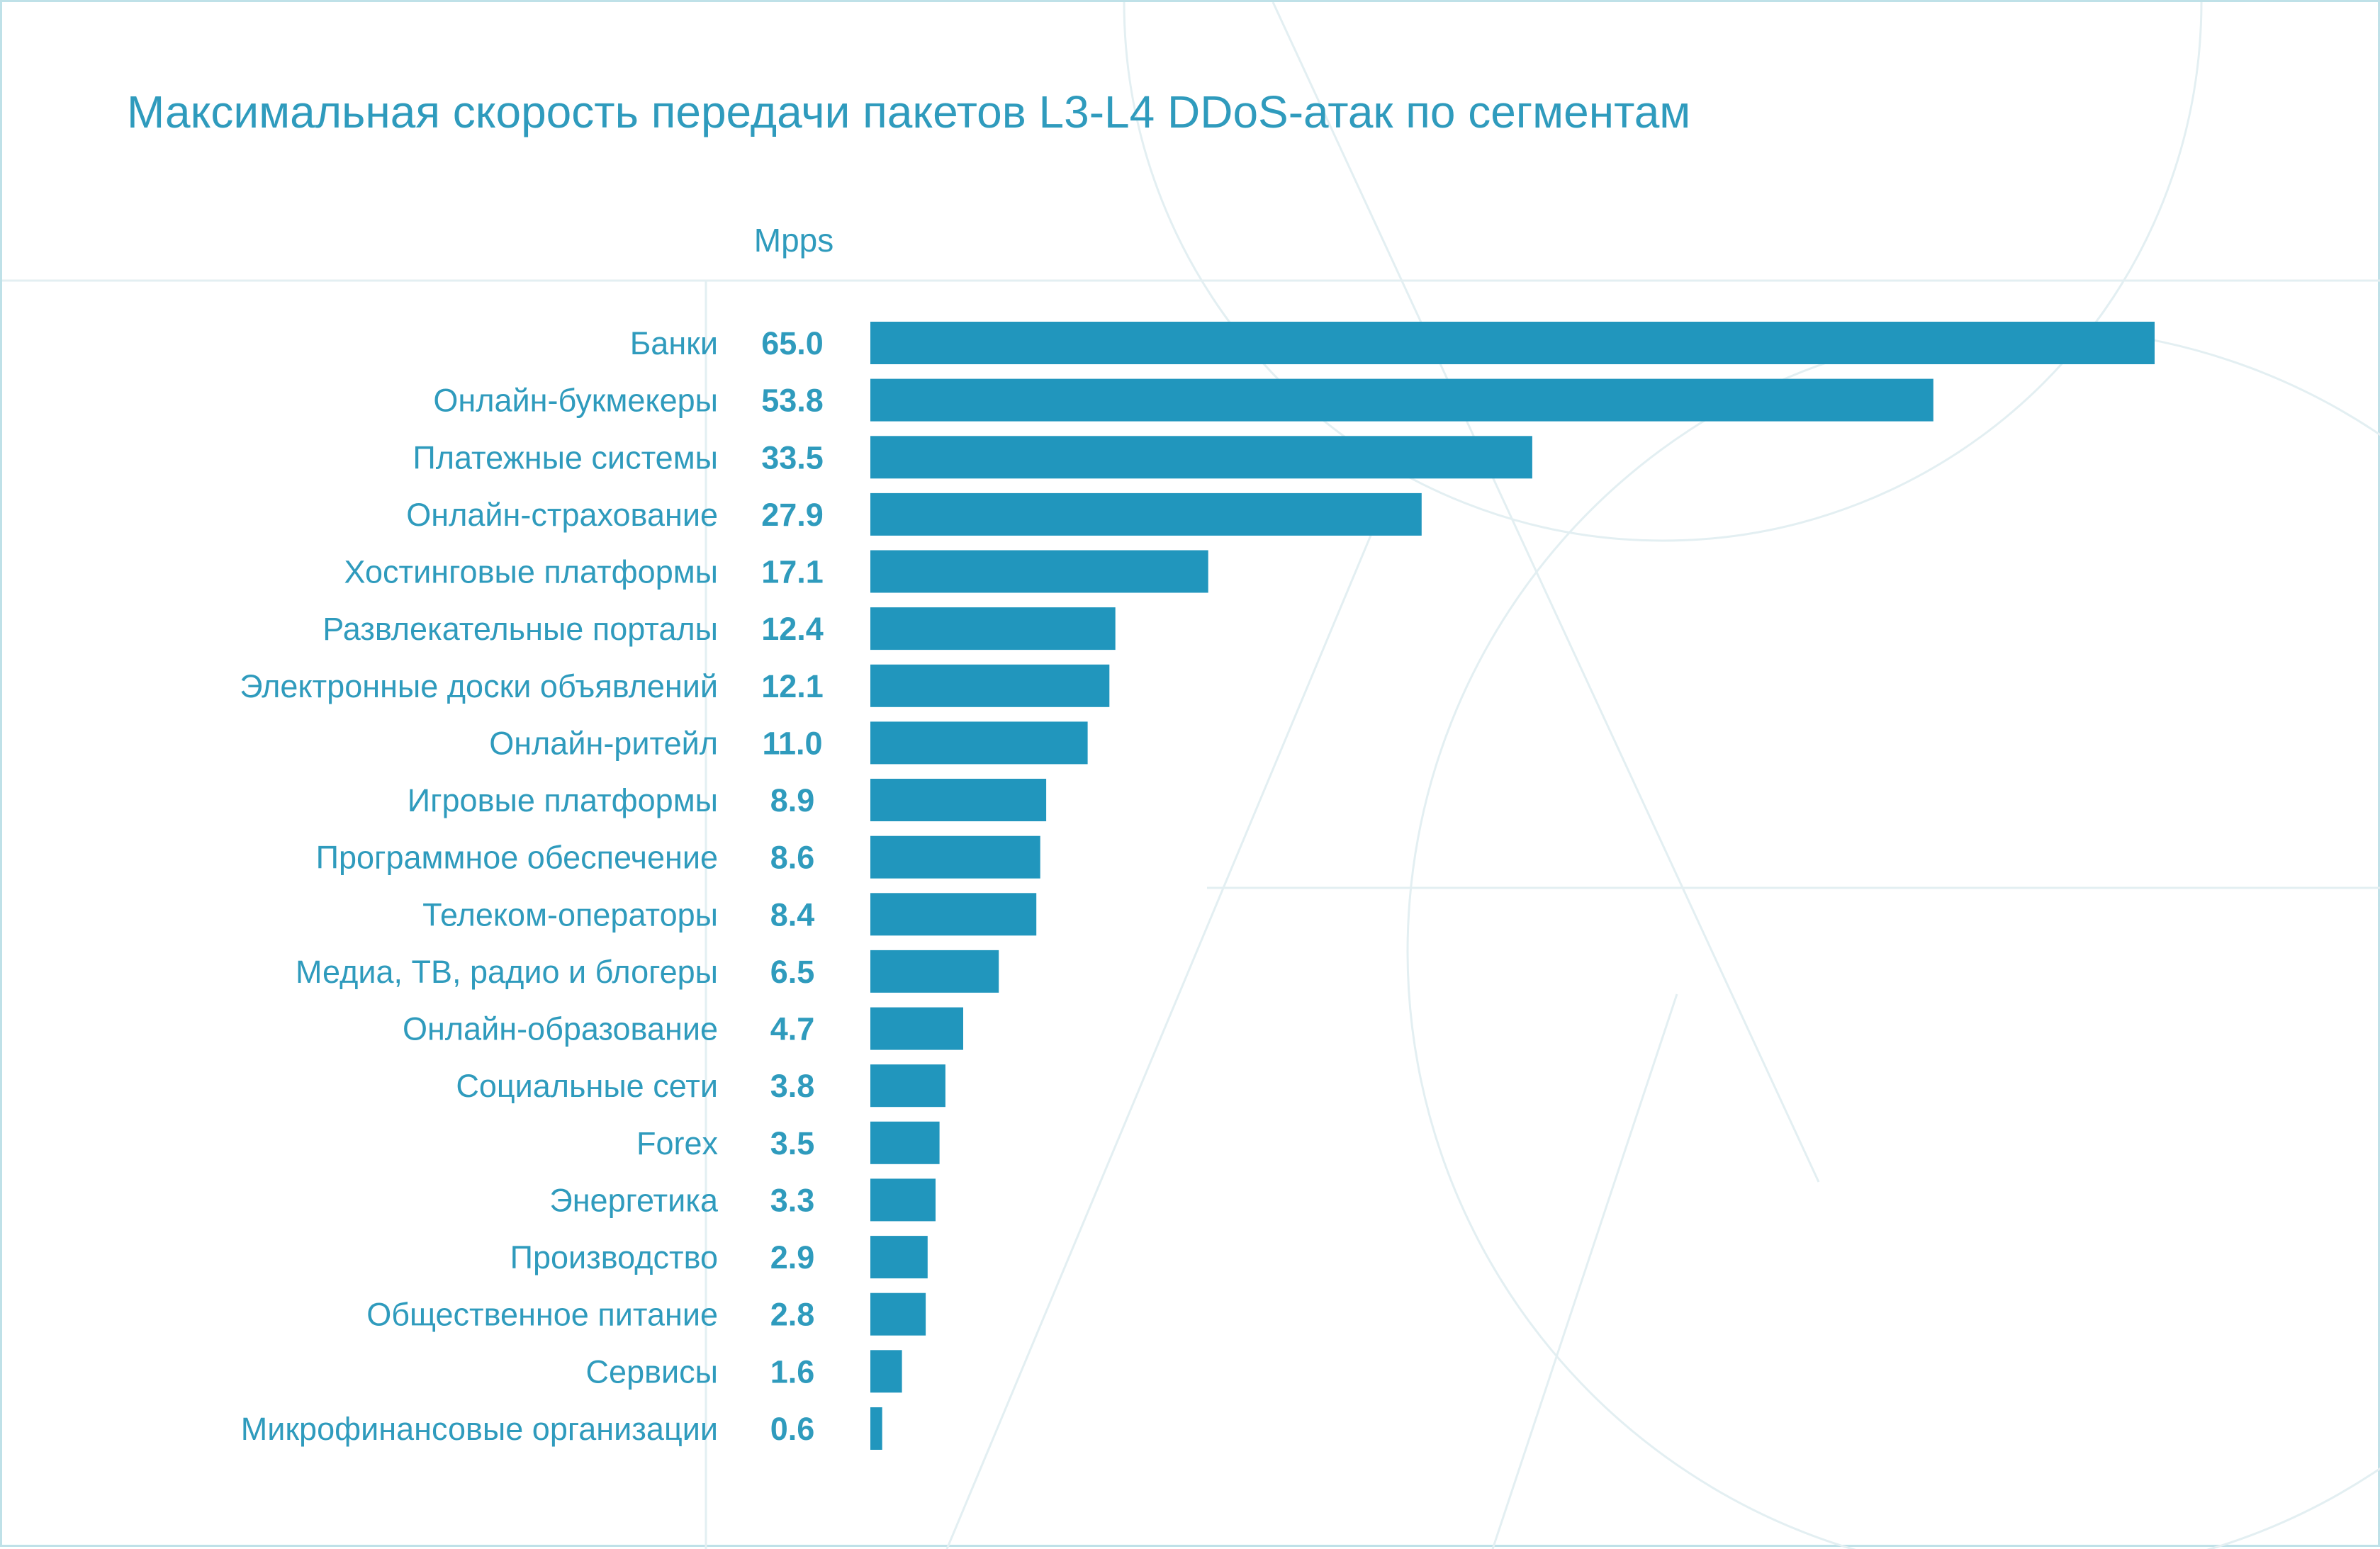 The image size is (2380, 1549). I want to click on value-column-header: Mpps, so click(794, 240).